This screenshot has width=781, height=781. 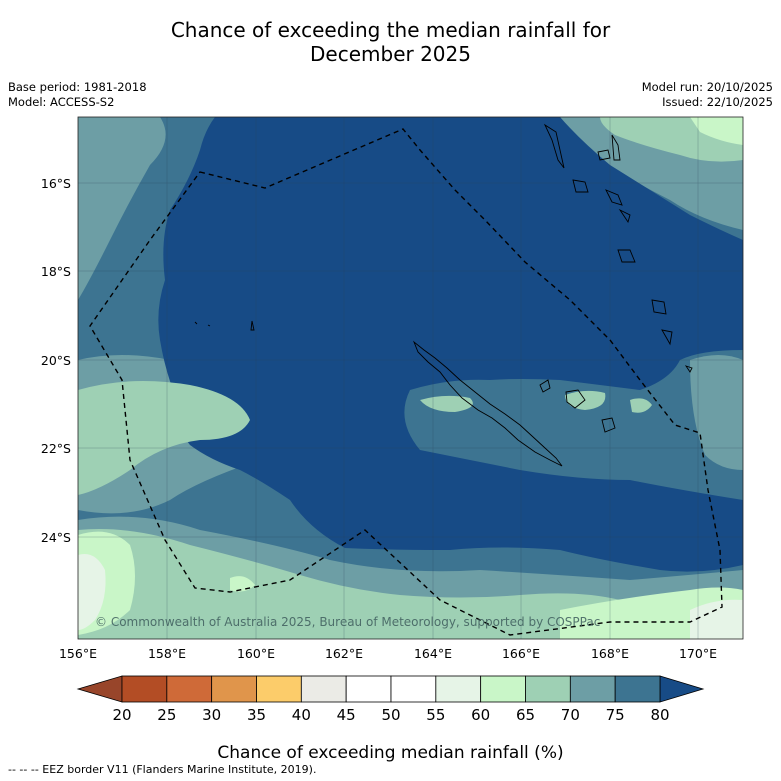 What do you see at coordinates (435, 715) in the screenshot?
I see `colorbar-tick-label: 55` at bounding box center [435, 715].